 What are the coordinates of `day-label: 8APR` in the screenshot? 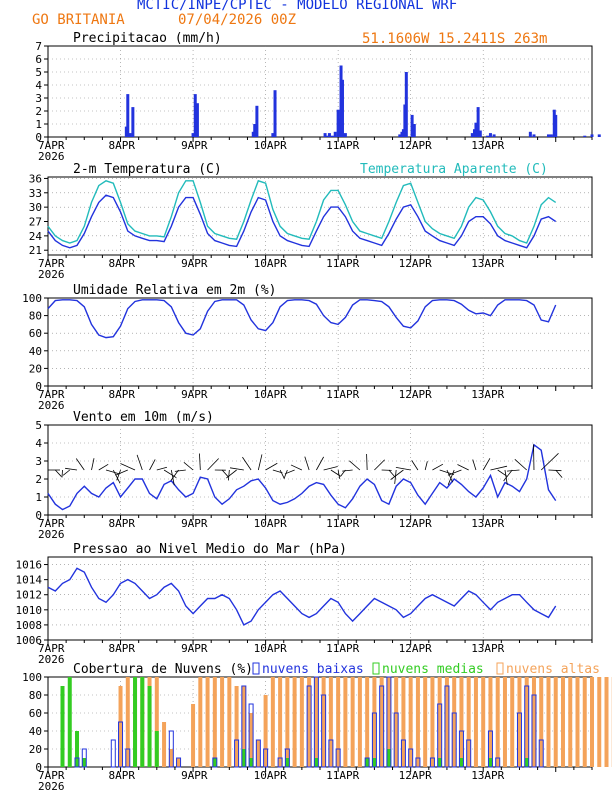 It's located at (122, 775).